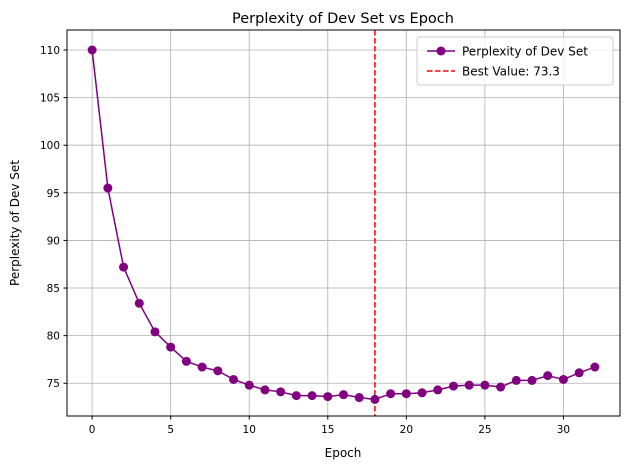 The height and width of the screenshot is (474, 630). Describe the element at coordinates (343, 453) in the screenshot. I see `x-axis-label: Epoch` at that location.